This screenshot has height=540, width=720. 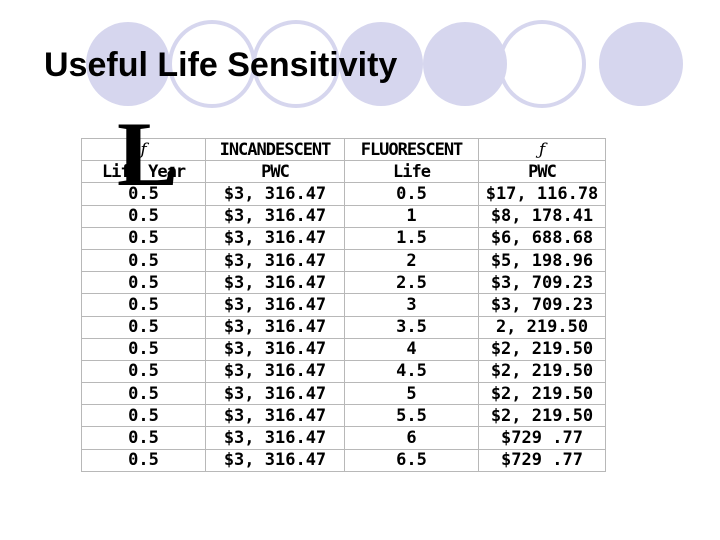 What do you see at coordinates (411, 149) in the screenshot?
I see `header-cell: FLUORESCENT` at bounding box center [411, 149].